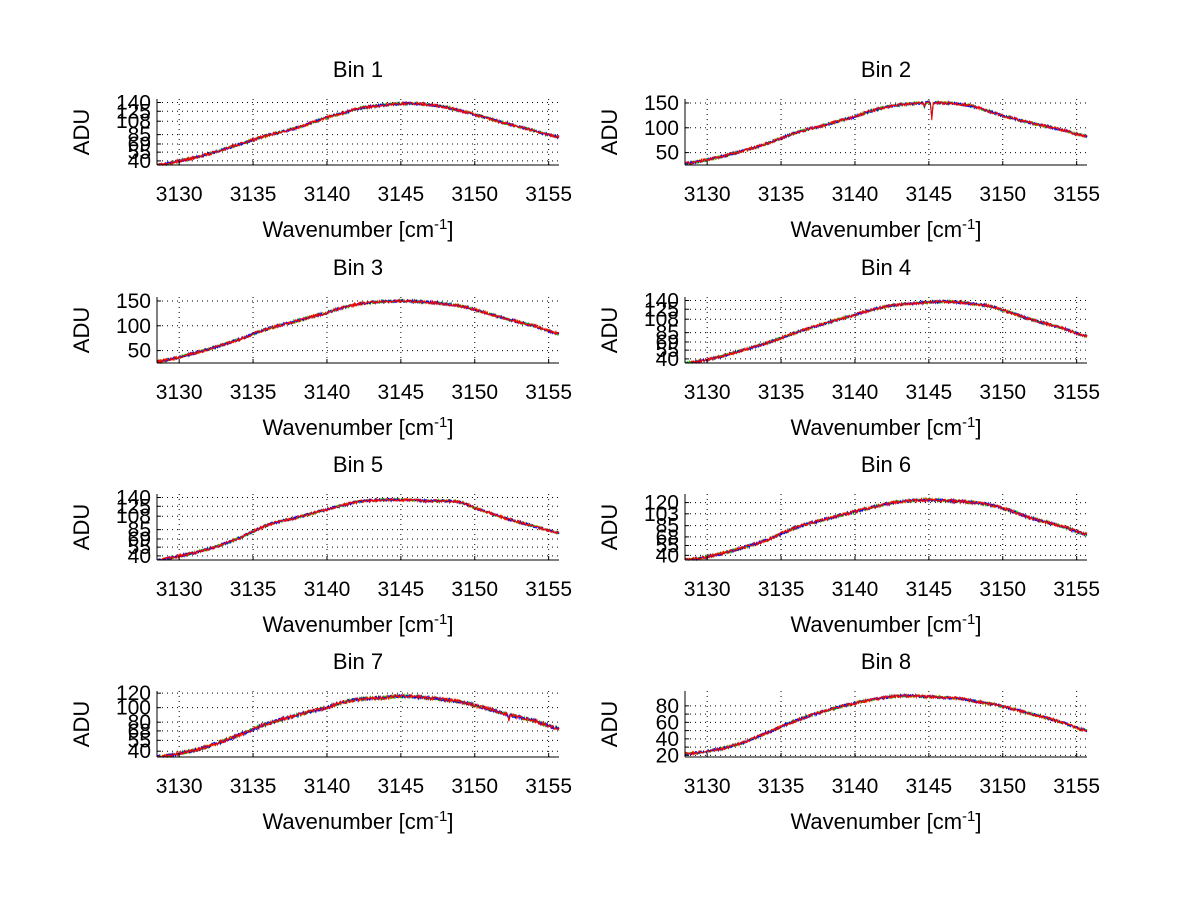 The height and width of the screenshot is (901, 1200). What do you see at coordinates (358, 661) in the screenshot?
I see `subplot-title: Bin 7` at bounding box center [358, 661].